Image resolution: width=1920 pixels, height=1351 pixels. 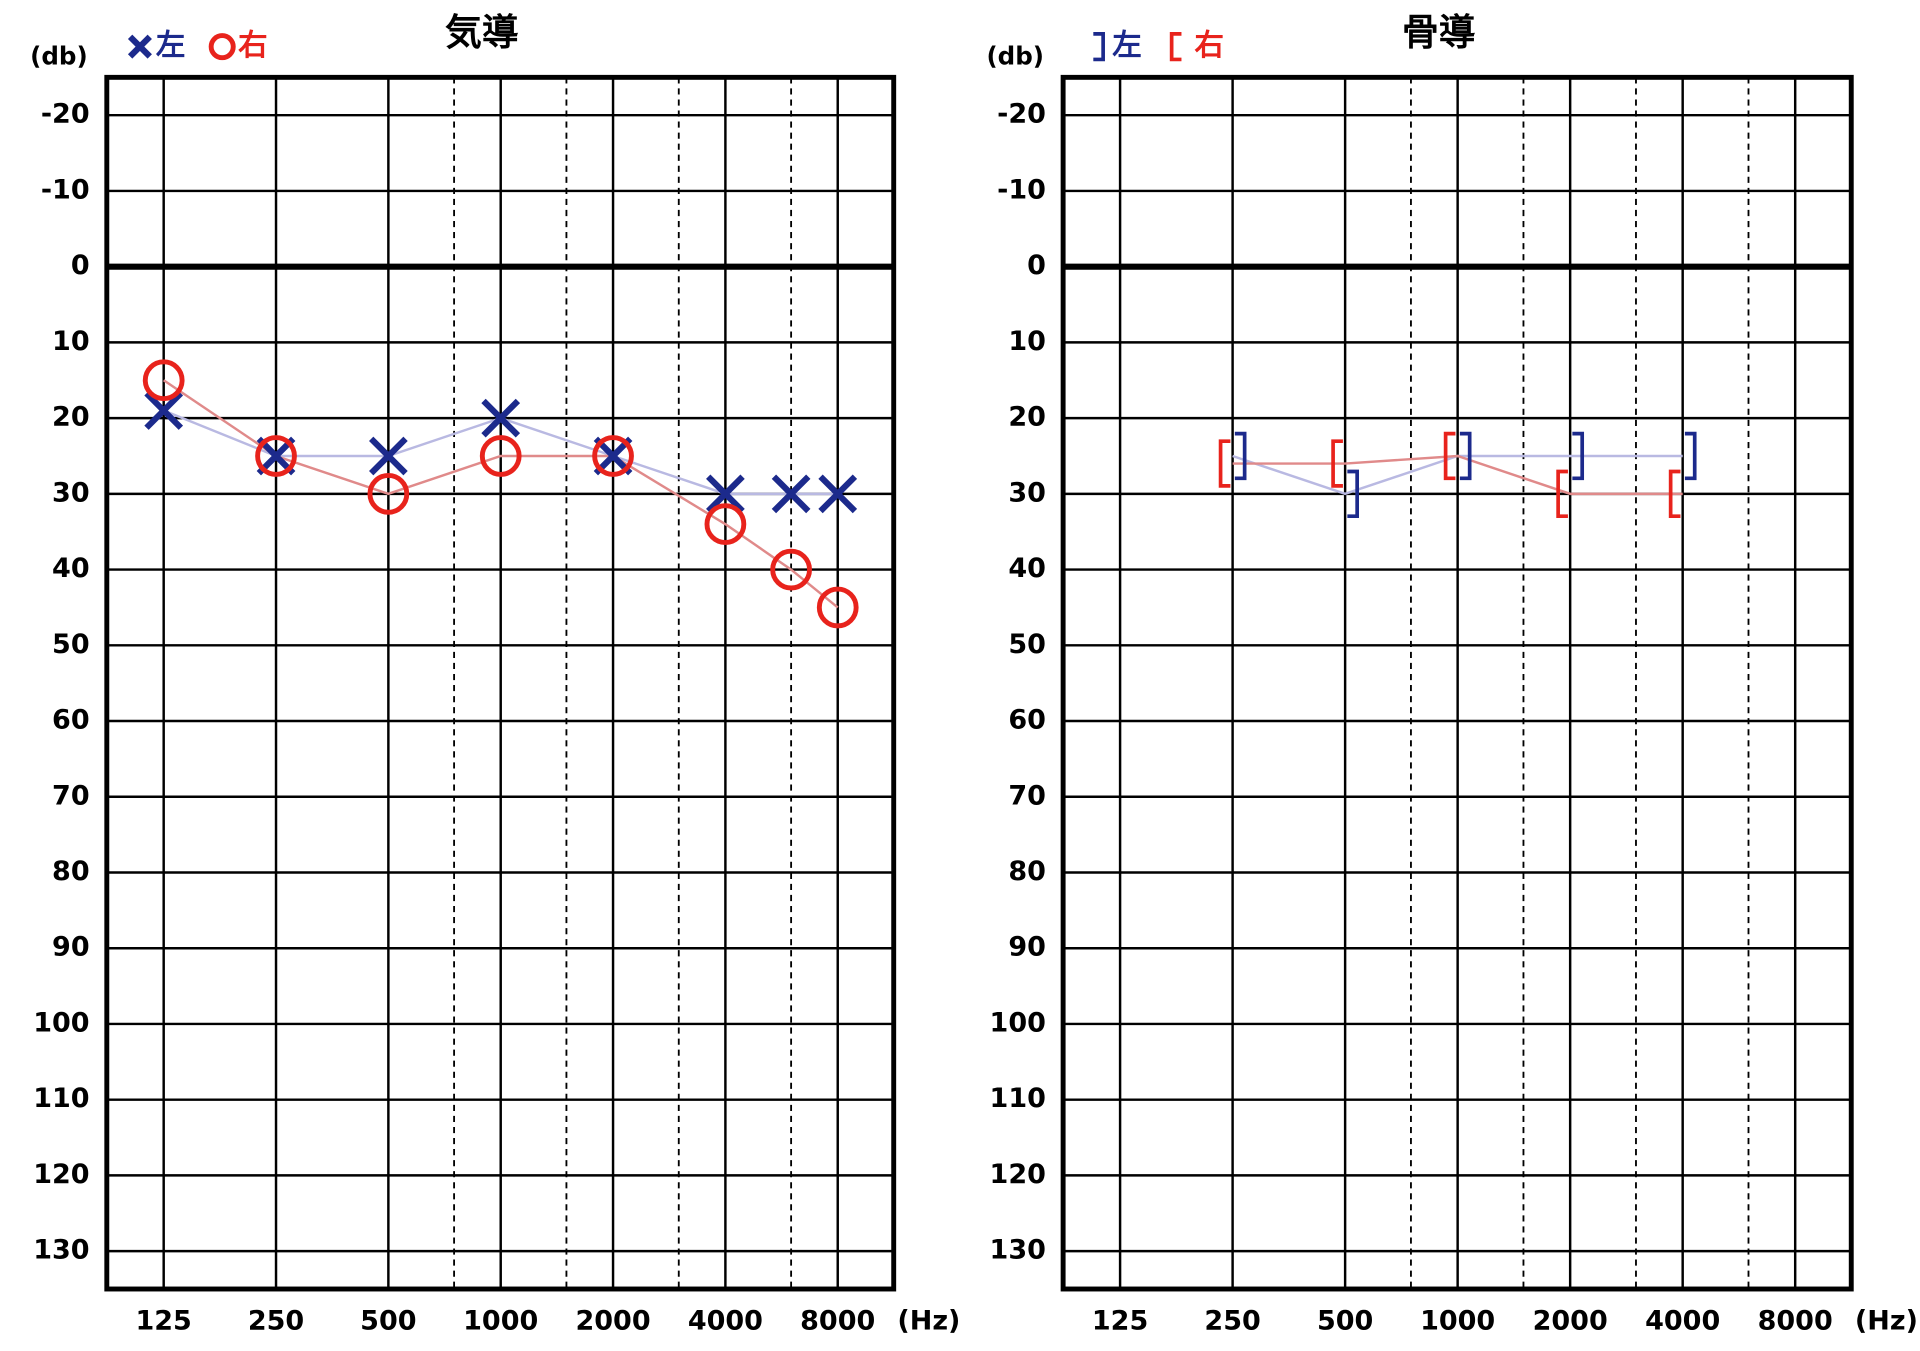 What do you see at coordinates (1457, 475) in the screenshot?
I see `series-line` at bounding box center [1457, 475].